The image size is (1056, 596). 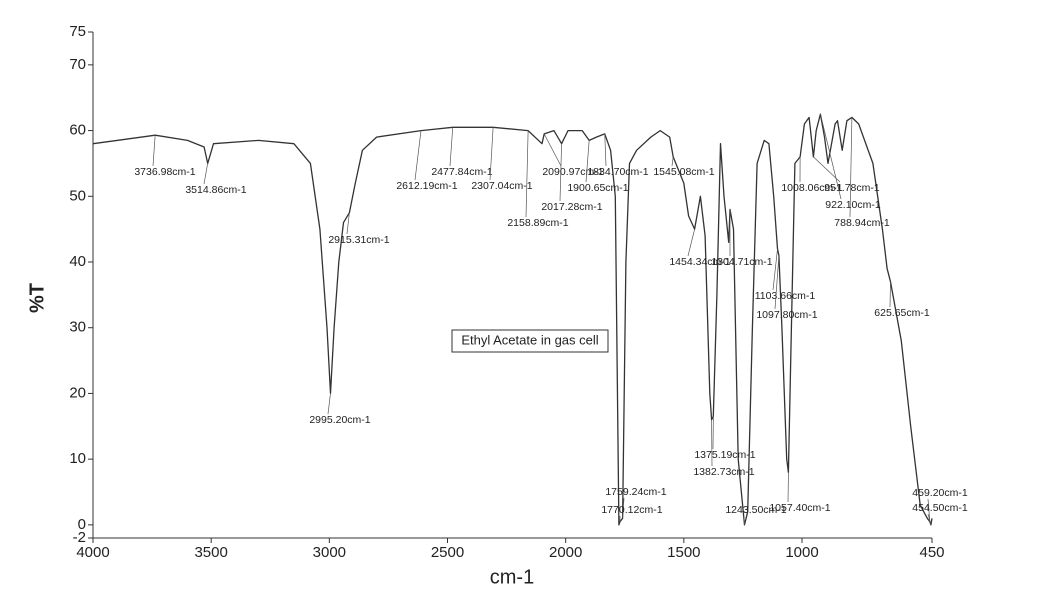 I want to click on annotation-label: 1008.06cm-1, so click(x=811, y=188).